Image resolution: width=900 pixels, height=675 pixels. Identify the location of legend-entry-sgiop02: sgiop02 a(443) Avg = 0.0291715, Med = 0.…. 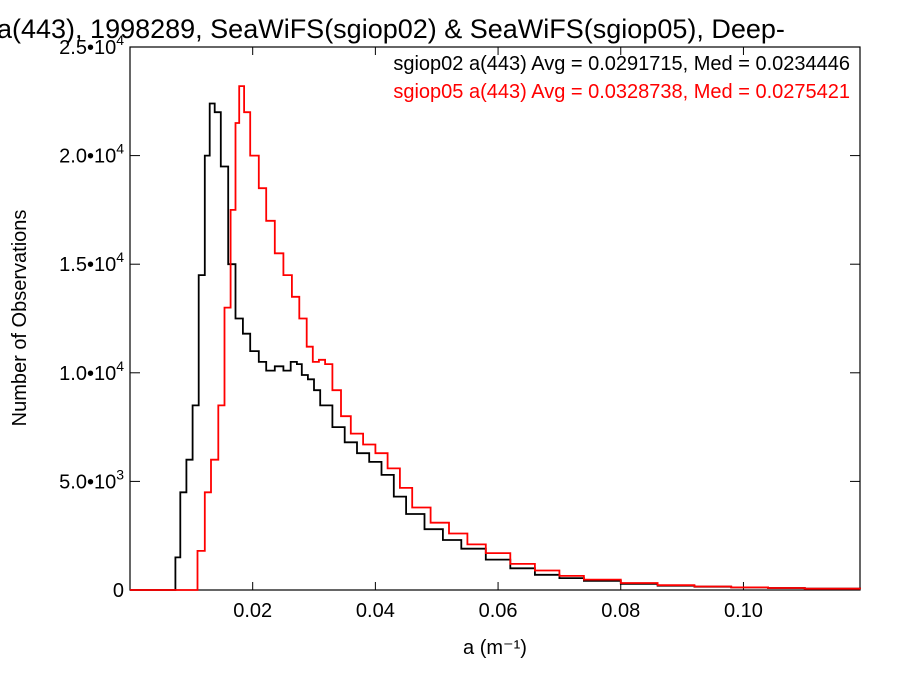
(621, 64).